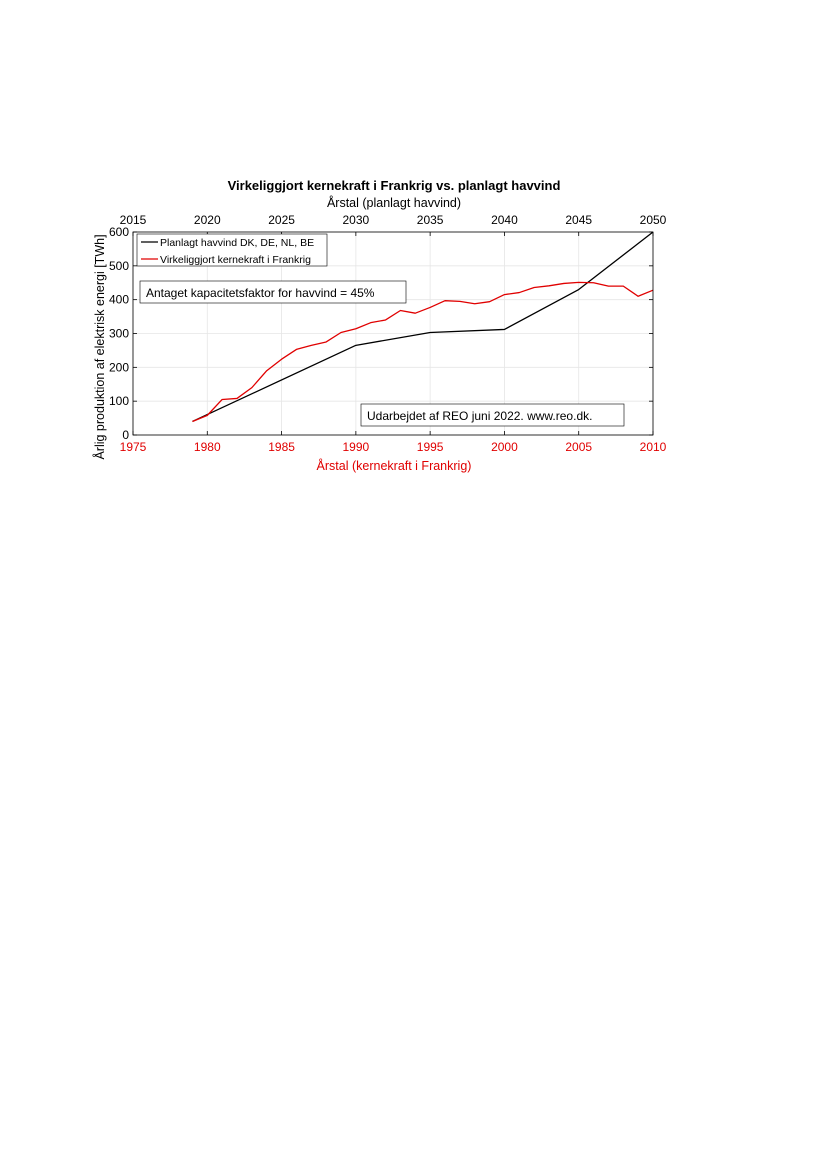 Image resolution: width=827 pixels, height=1169 pixels. I want to click on annotation-credit-text: Udarbejdet af REO juni 2022. www.reo.dk., so click(479, 416).